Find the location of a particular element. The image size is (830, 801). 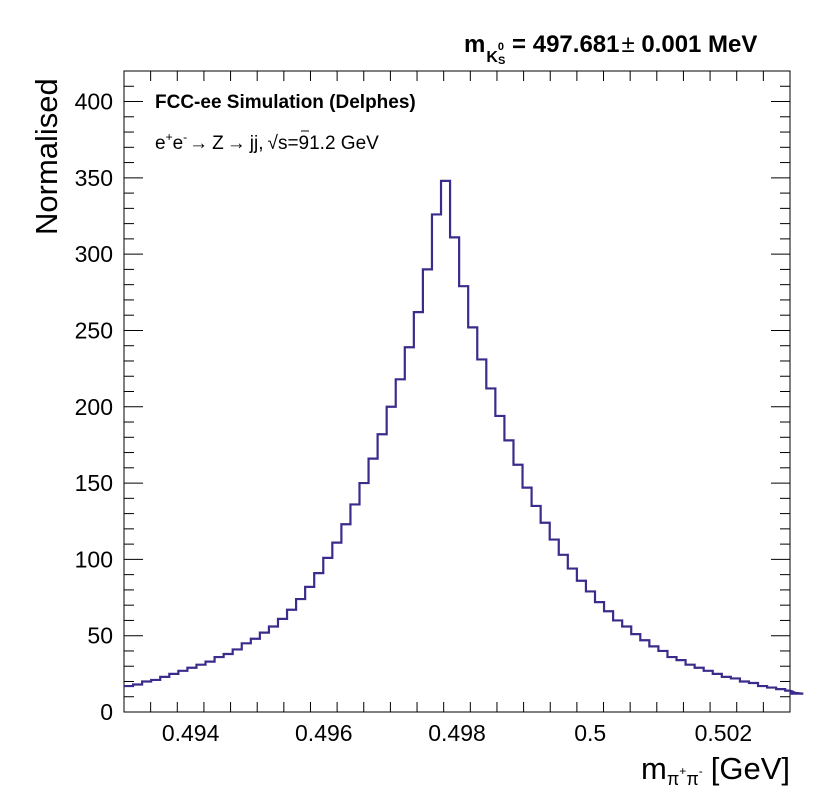

title-particle-sub: S is located at coordinates (501, 61).